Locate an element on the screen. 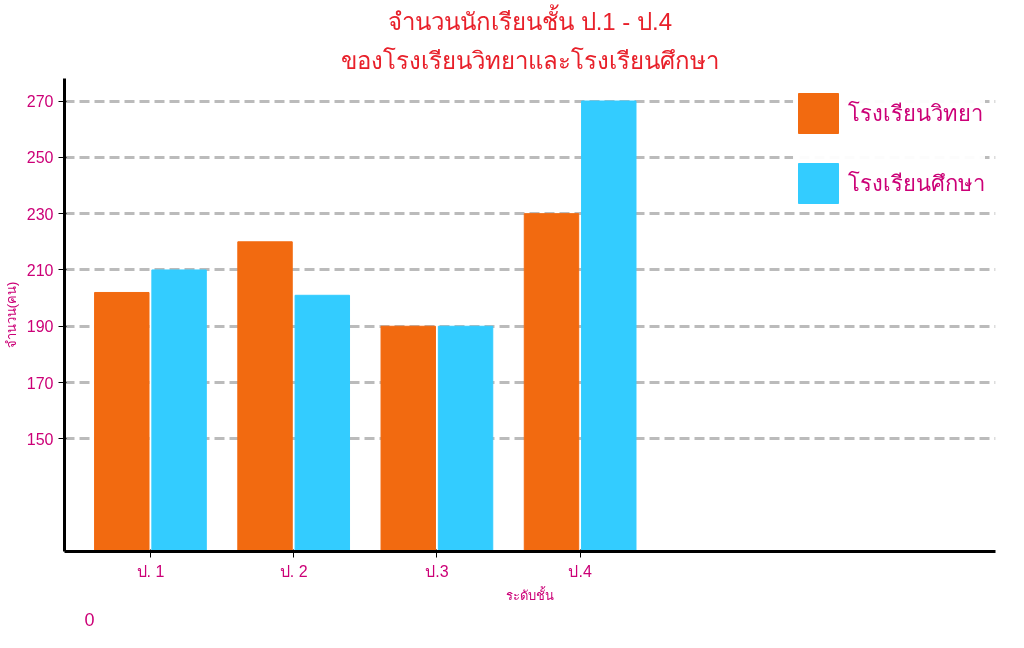  y-tick-label: 210 is located at coordinates (40, 270).